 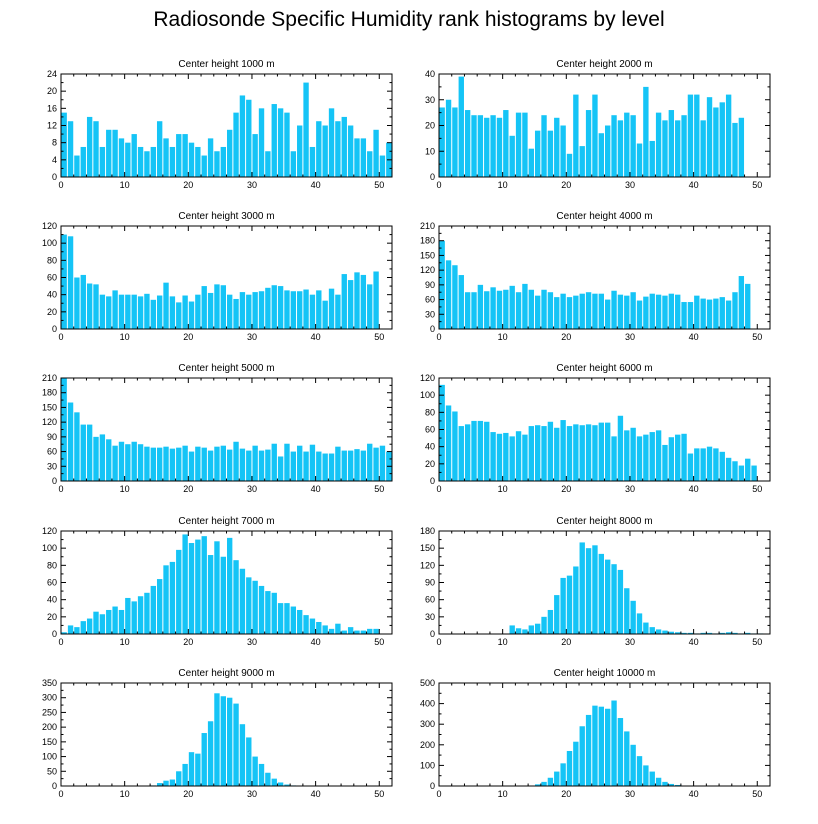 I want to click on x-tick-label: 20, so click(x=566, y=794).